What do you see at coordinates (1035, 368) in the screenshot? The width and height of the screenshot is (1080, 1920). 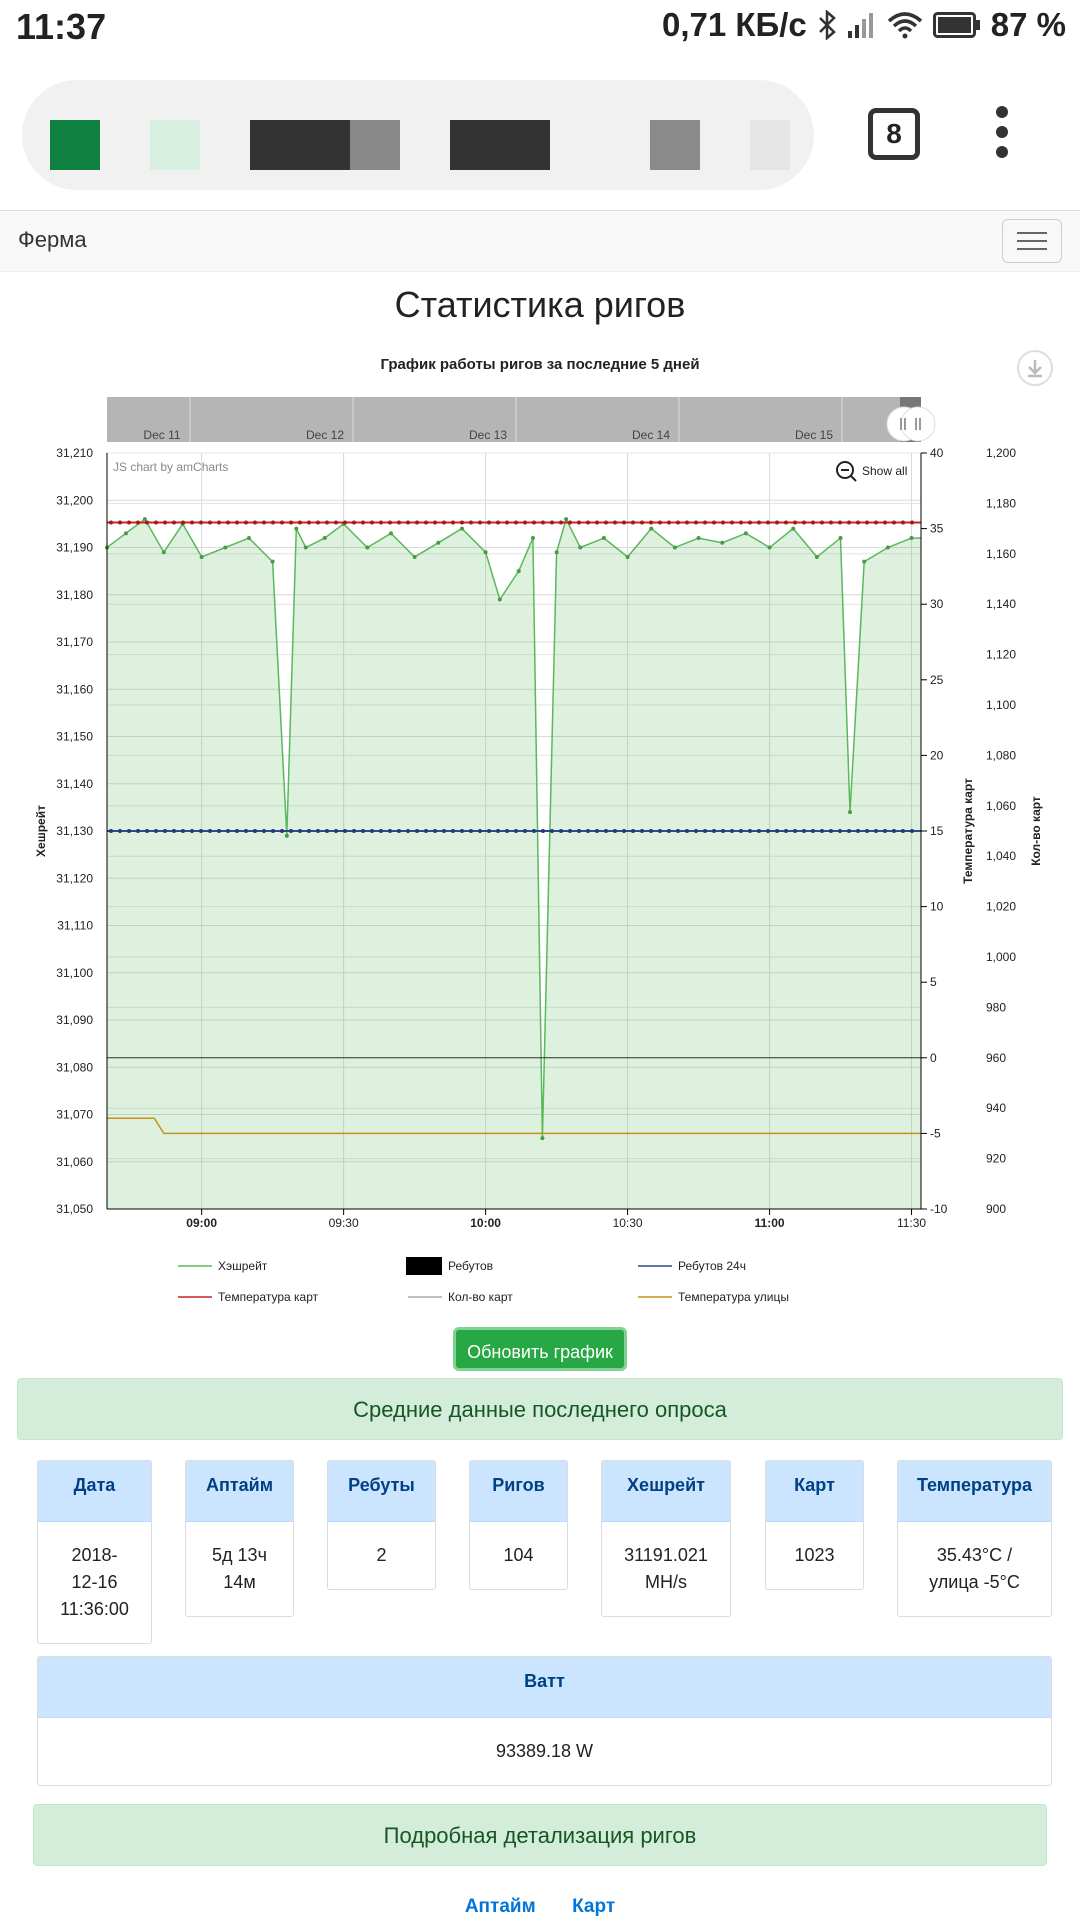 I see `download-icon` at bounding box center [1035, 368].